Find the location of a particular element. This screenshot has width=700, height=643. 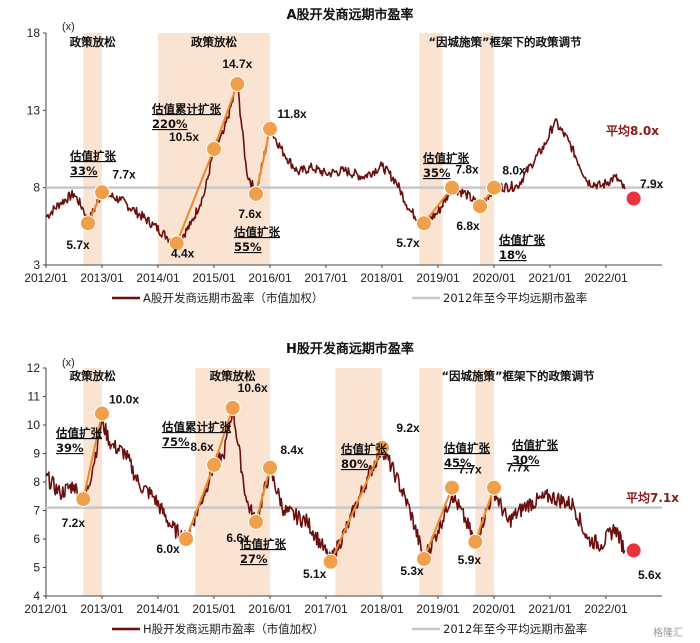

marker-value-label: 6.8x is located at coordinates (468, 226).